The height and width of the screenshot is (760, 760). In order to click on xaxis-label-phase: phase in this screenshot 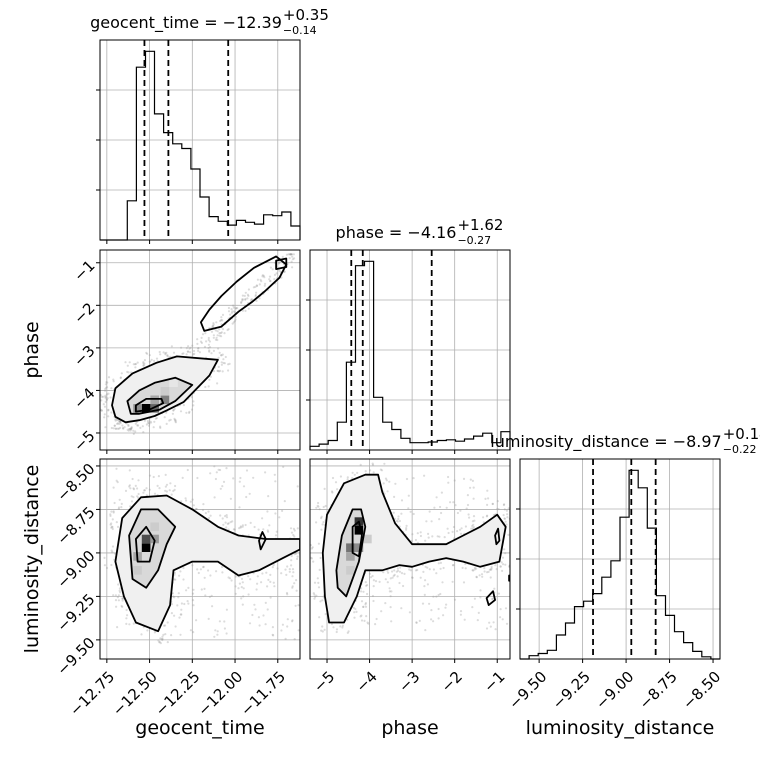, I will do `click(409, 728)`.